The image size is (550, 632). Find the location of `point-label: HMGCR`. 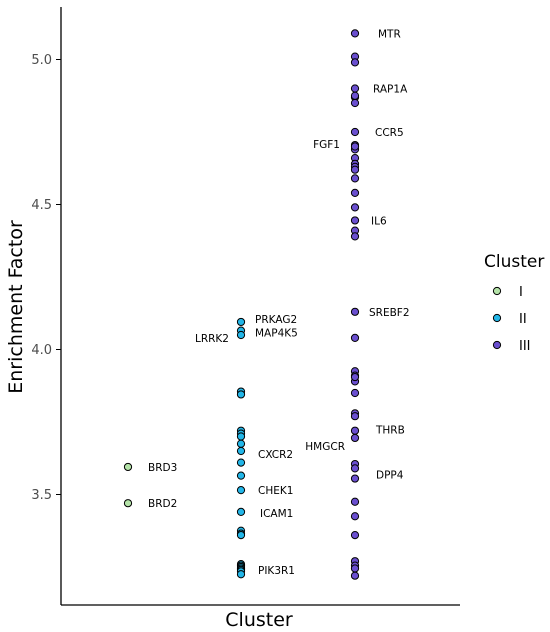

point-label: HMGCR is located at coordinates (325, 447).